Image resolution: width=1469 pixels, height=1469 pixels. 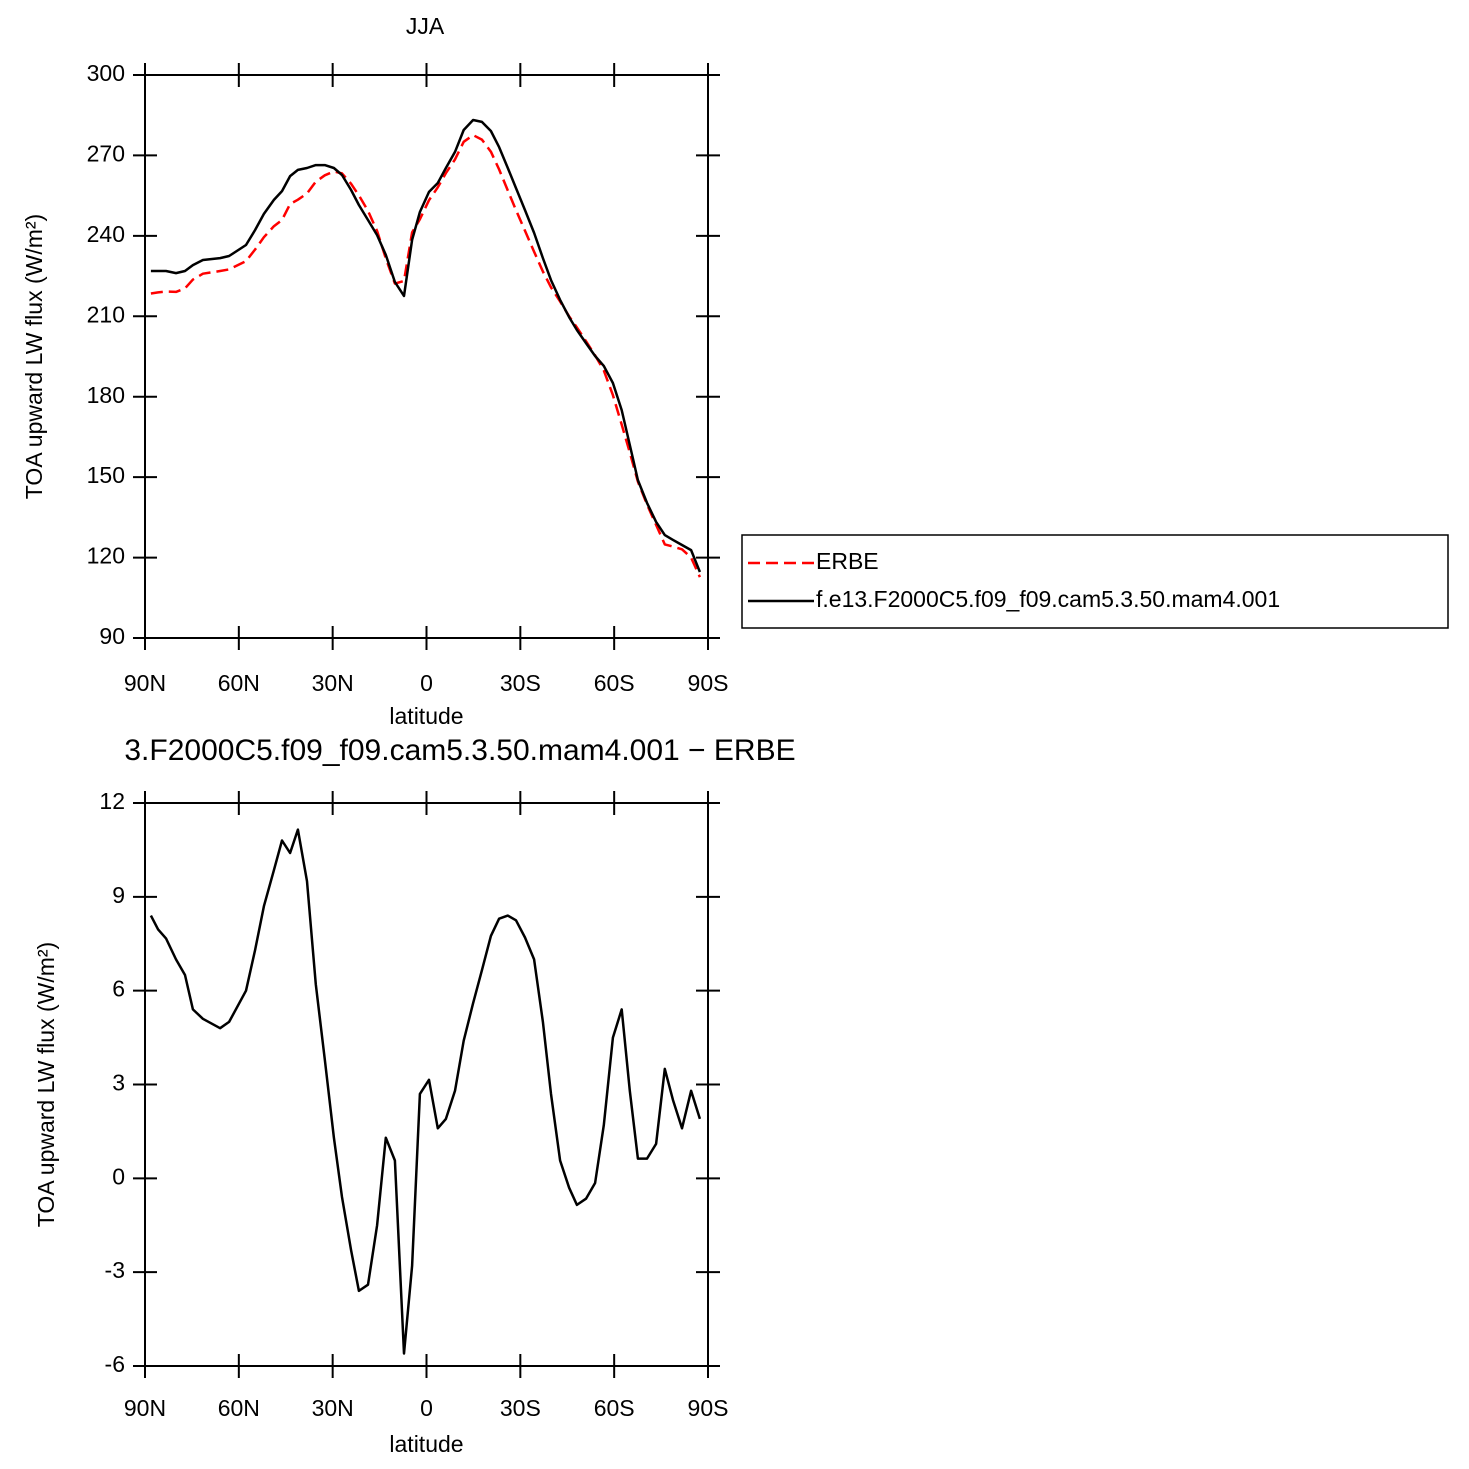 I want to click on legend-box, so click(x=1095, y=581).